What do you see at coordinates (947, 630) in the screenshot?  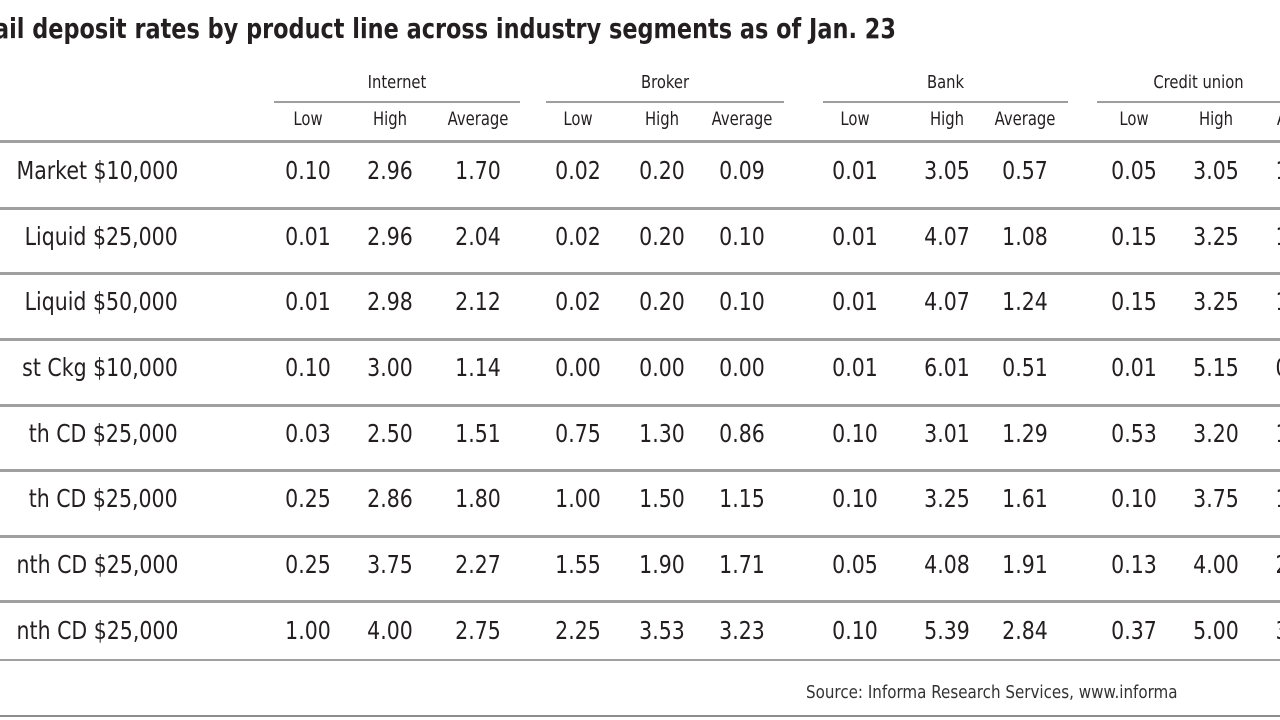 I see `table-cell: 5.39` at bounding box center [947, 630].